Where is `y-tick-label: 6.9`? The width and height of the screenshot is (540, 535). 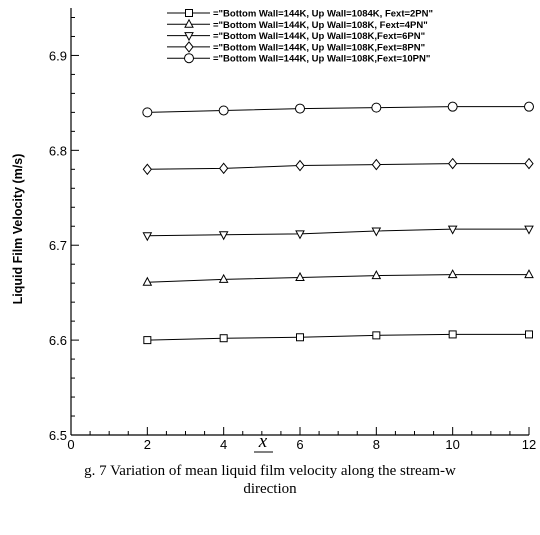
y-tick-label: 6.9 is located at coordinates (58, 55).